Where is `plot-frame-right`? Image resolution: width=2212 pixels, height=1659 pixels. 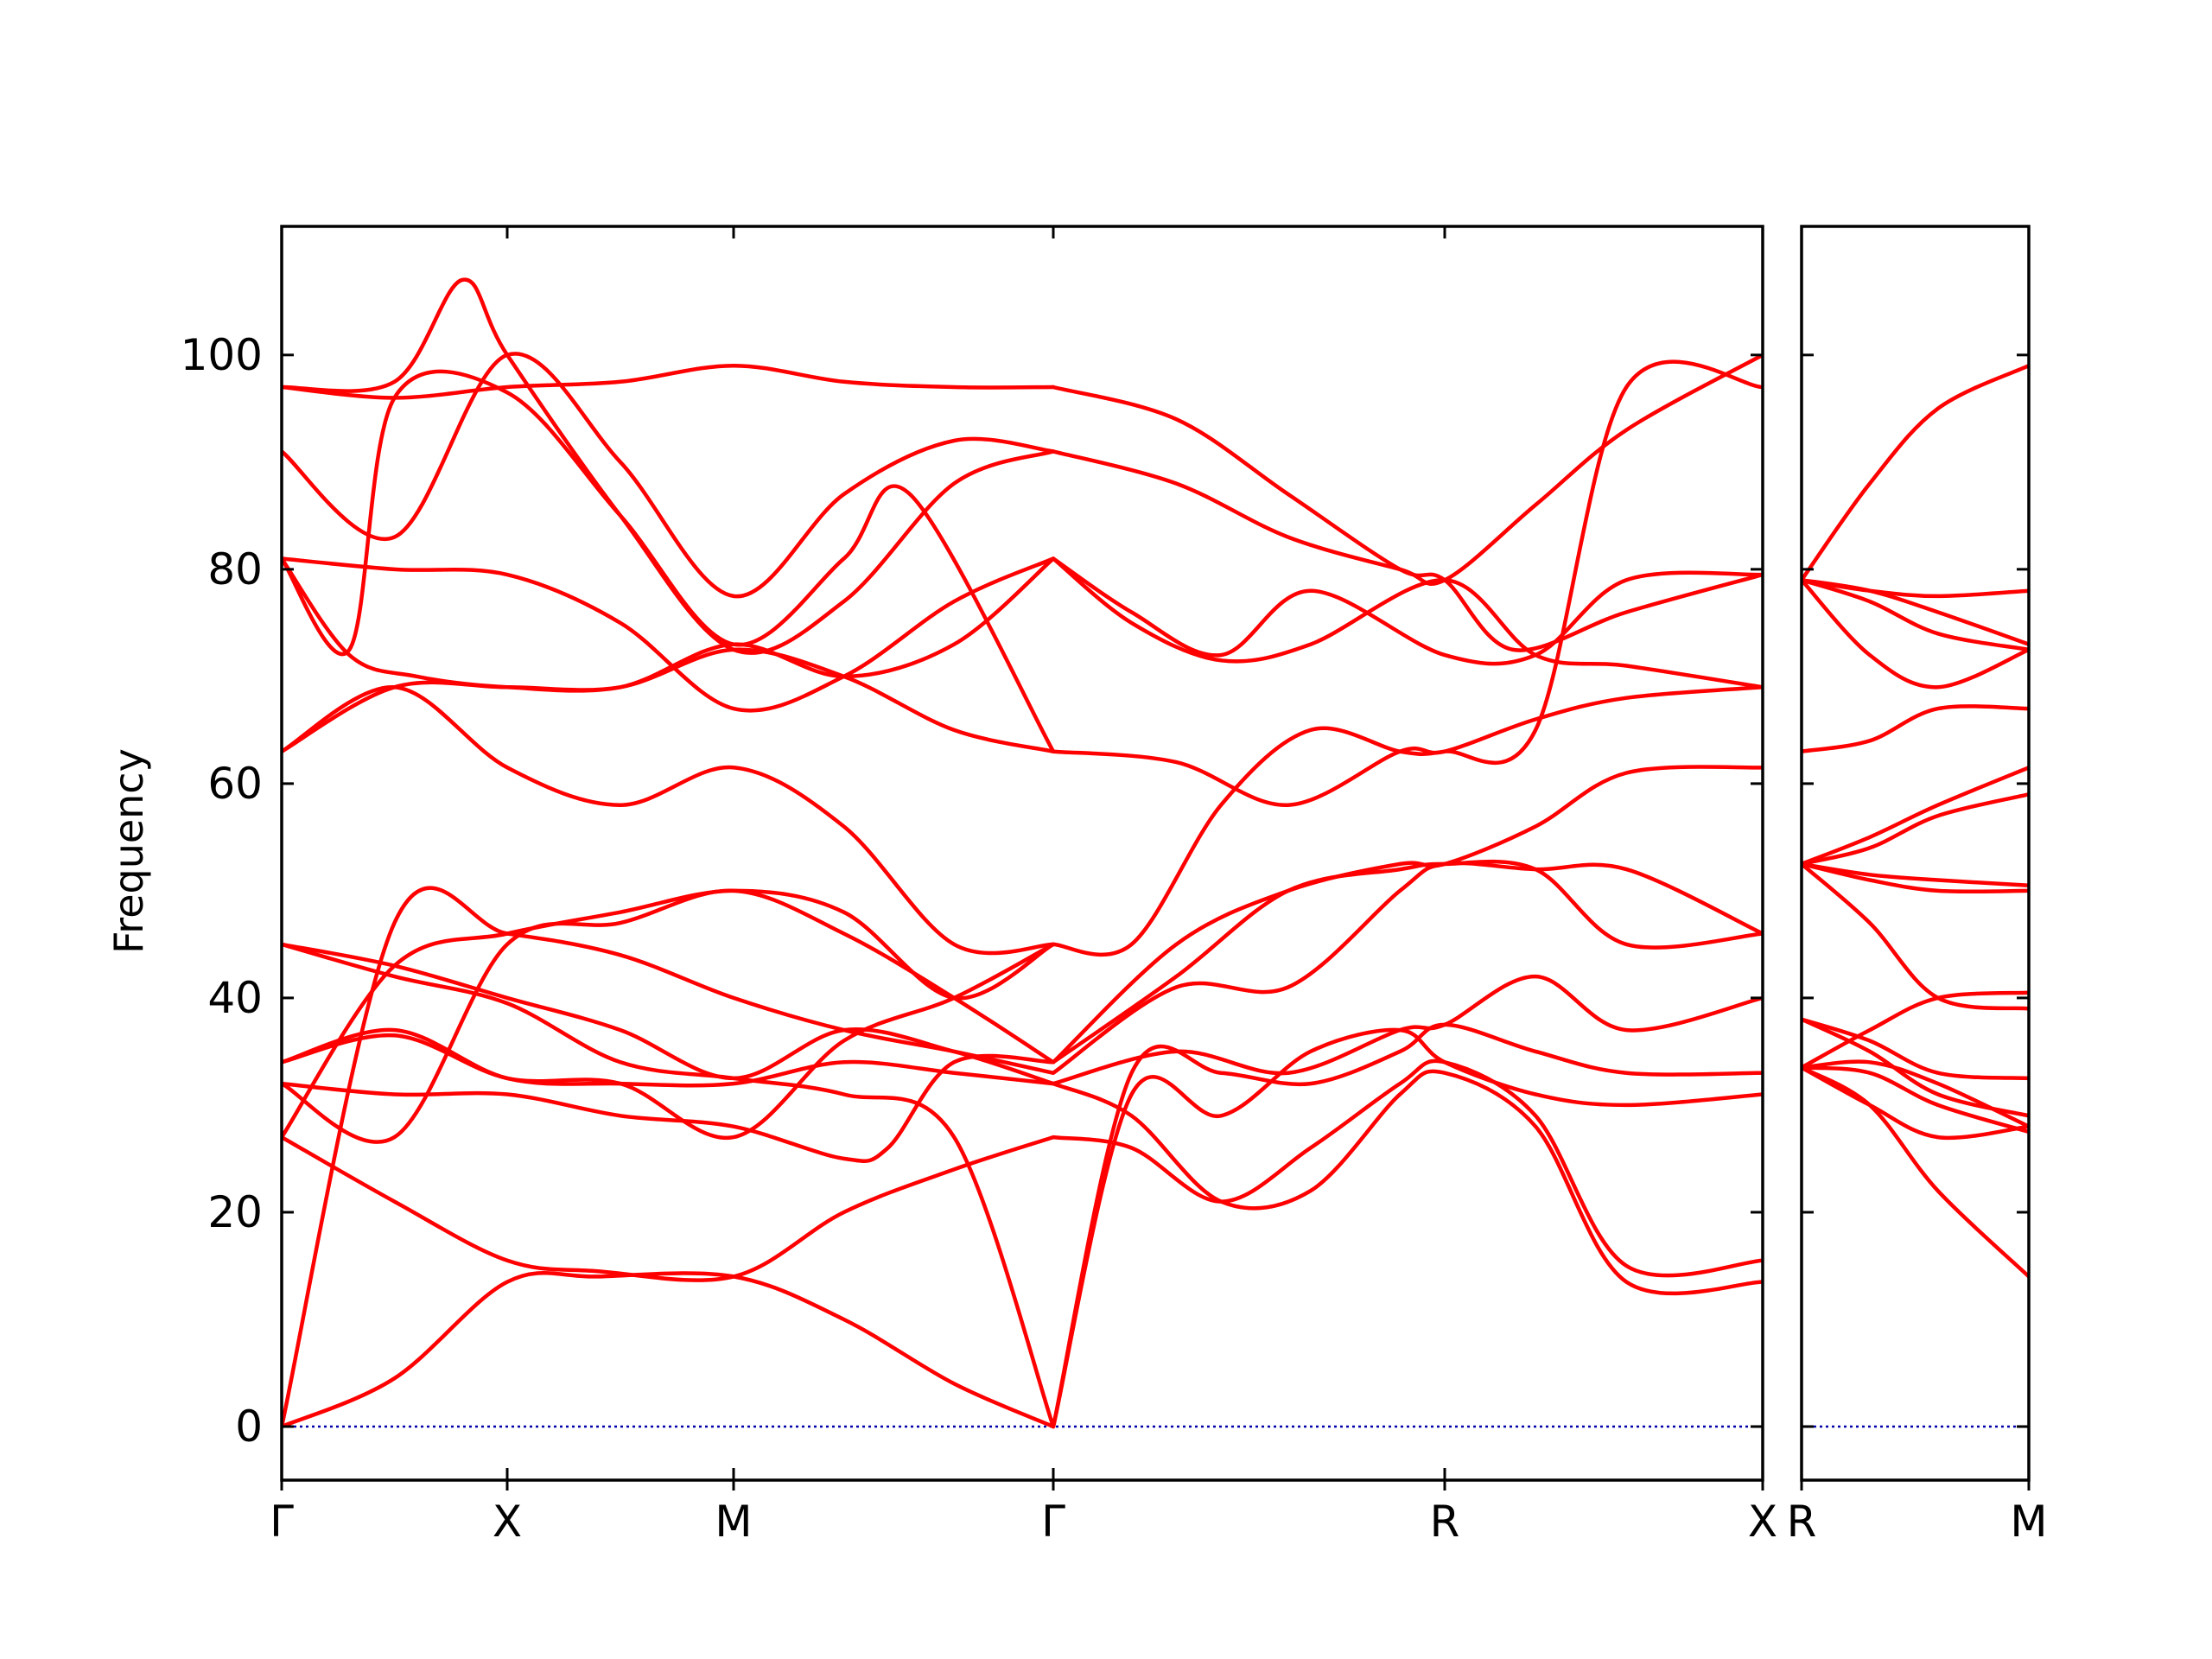
plot-frame-right is located at coordinates (1916, 853).